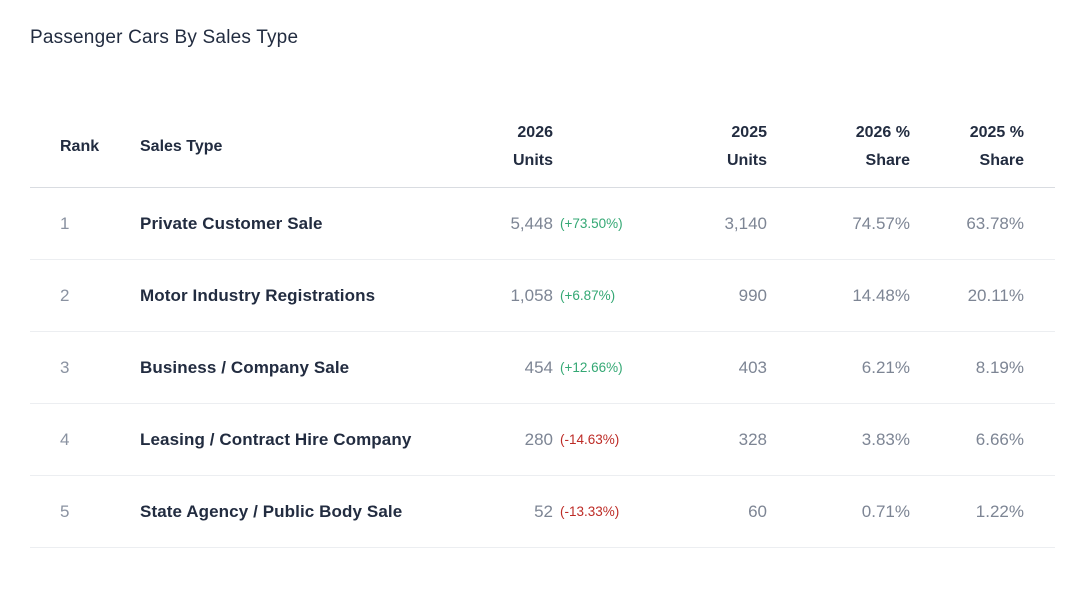 The image size is (1084, 605). I want to click on col-header-2026-share: 2026 % Share, so click(838, 147).